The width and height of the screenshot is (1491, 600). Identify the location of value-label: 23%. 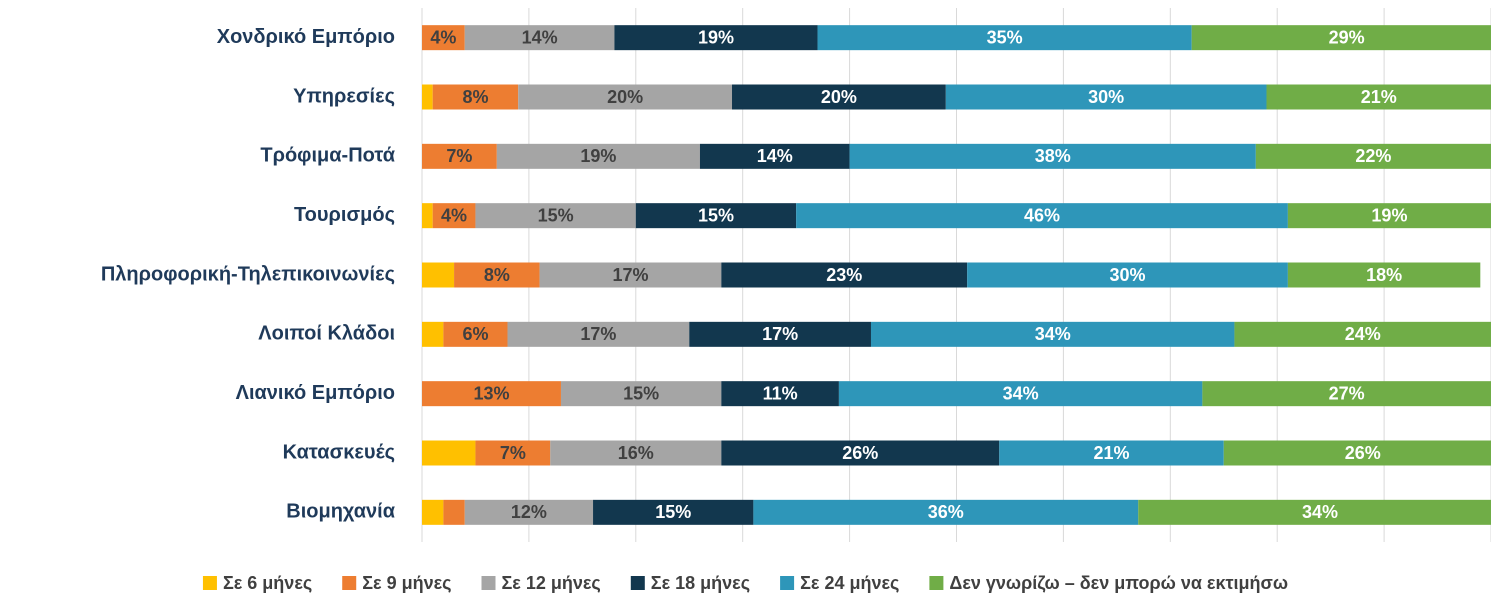
(844, 275).